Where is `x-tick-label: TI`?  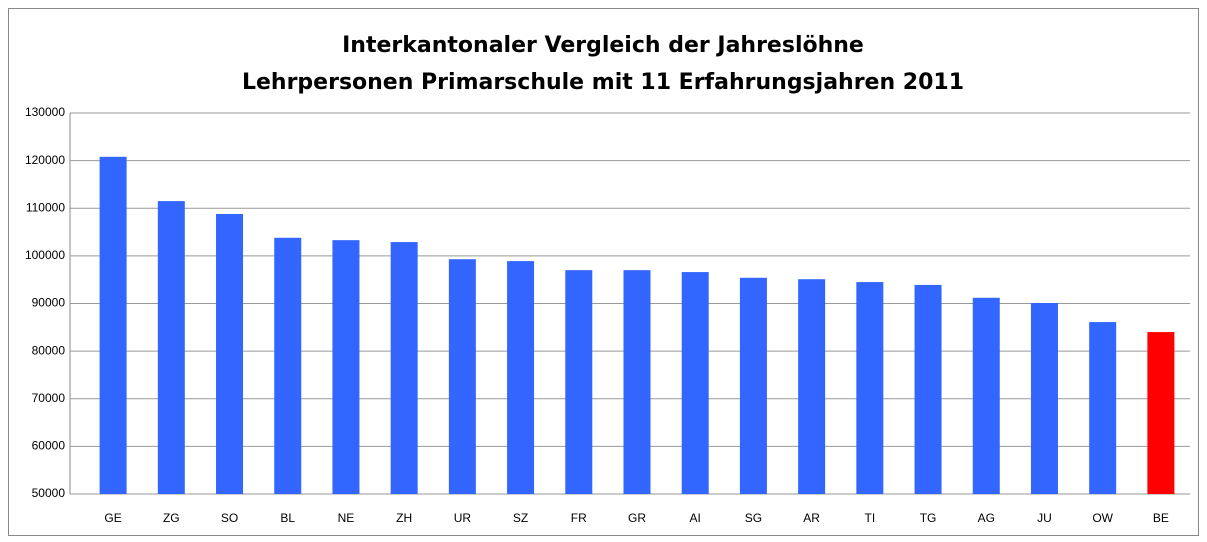
x-tick-label: TI is located at coordinates (870, 518).